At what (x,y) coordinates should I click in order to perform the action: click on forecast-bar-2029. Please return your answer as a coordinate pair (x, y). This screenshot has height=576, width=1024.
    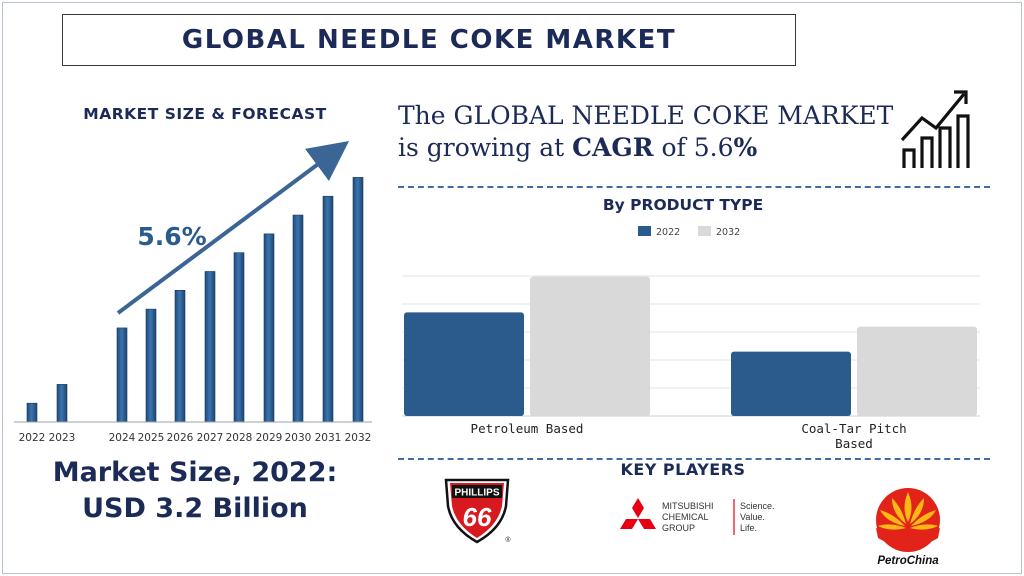
    Looking at the image, I should click on (269, 328).